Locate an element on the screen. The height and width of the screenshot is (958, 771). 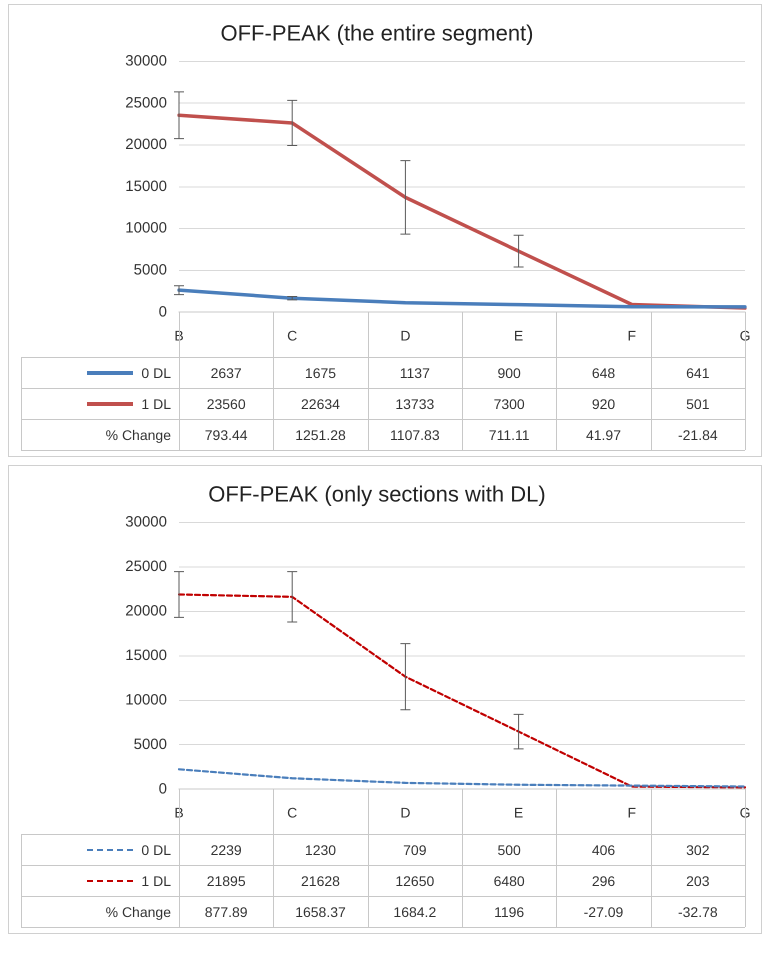
data-label: 21628 is located at coordinates (320, 881).